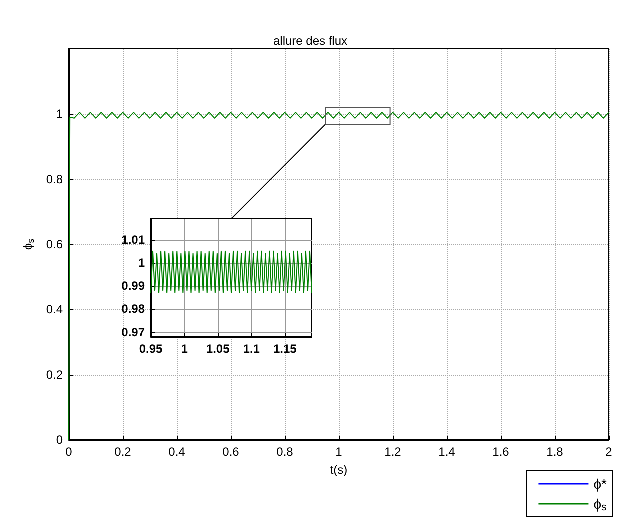  What do you see at coordinates (310, 41) in the screenshot?
I see `chart-title: allure des flux` at bounding box center [310, 41].